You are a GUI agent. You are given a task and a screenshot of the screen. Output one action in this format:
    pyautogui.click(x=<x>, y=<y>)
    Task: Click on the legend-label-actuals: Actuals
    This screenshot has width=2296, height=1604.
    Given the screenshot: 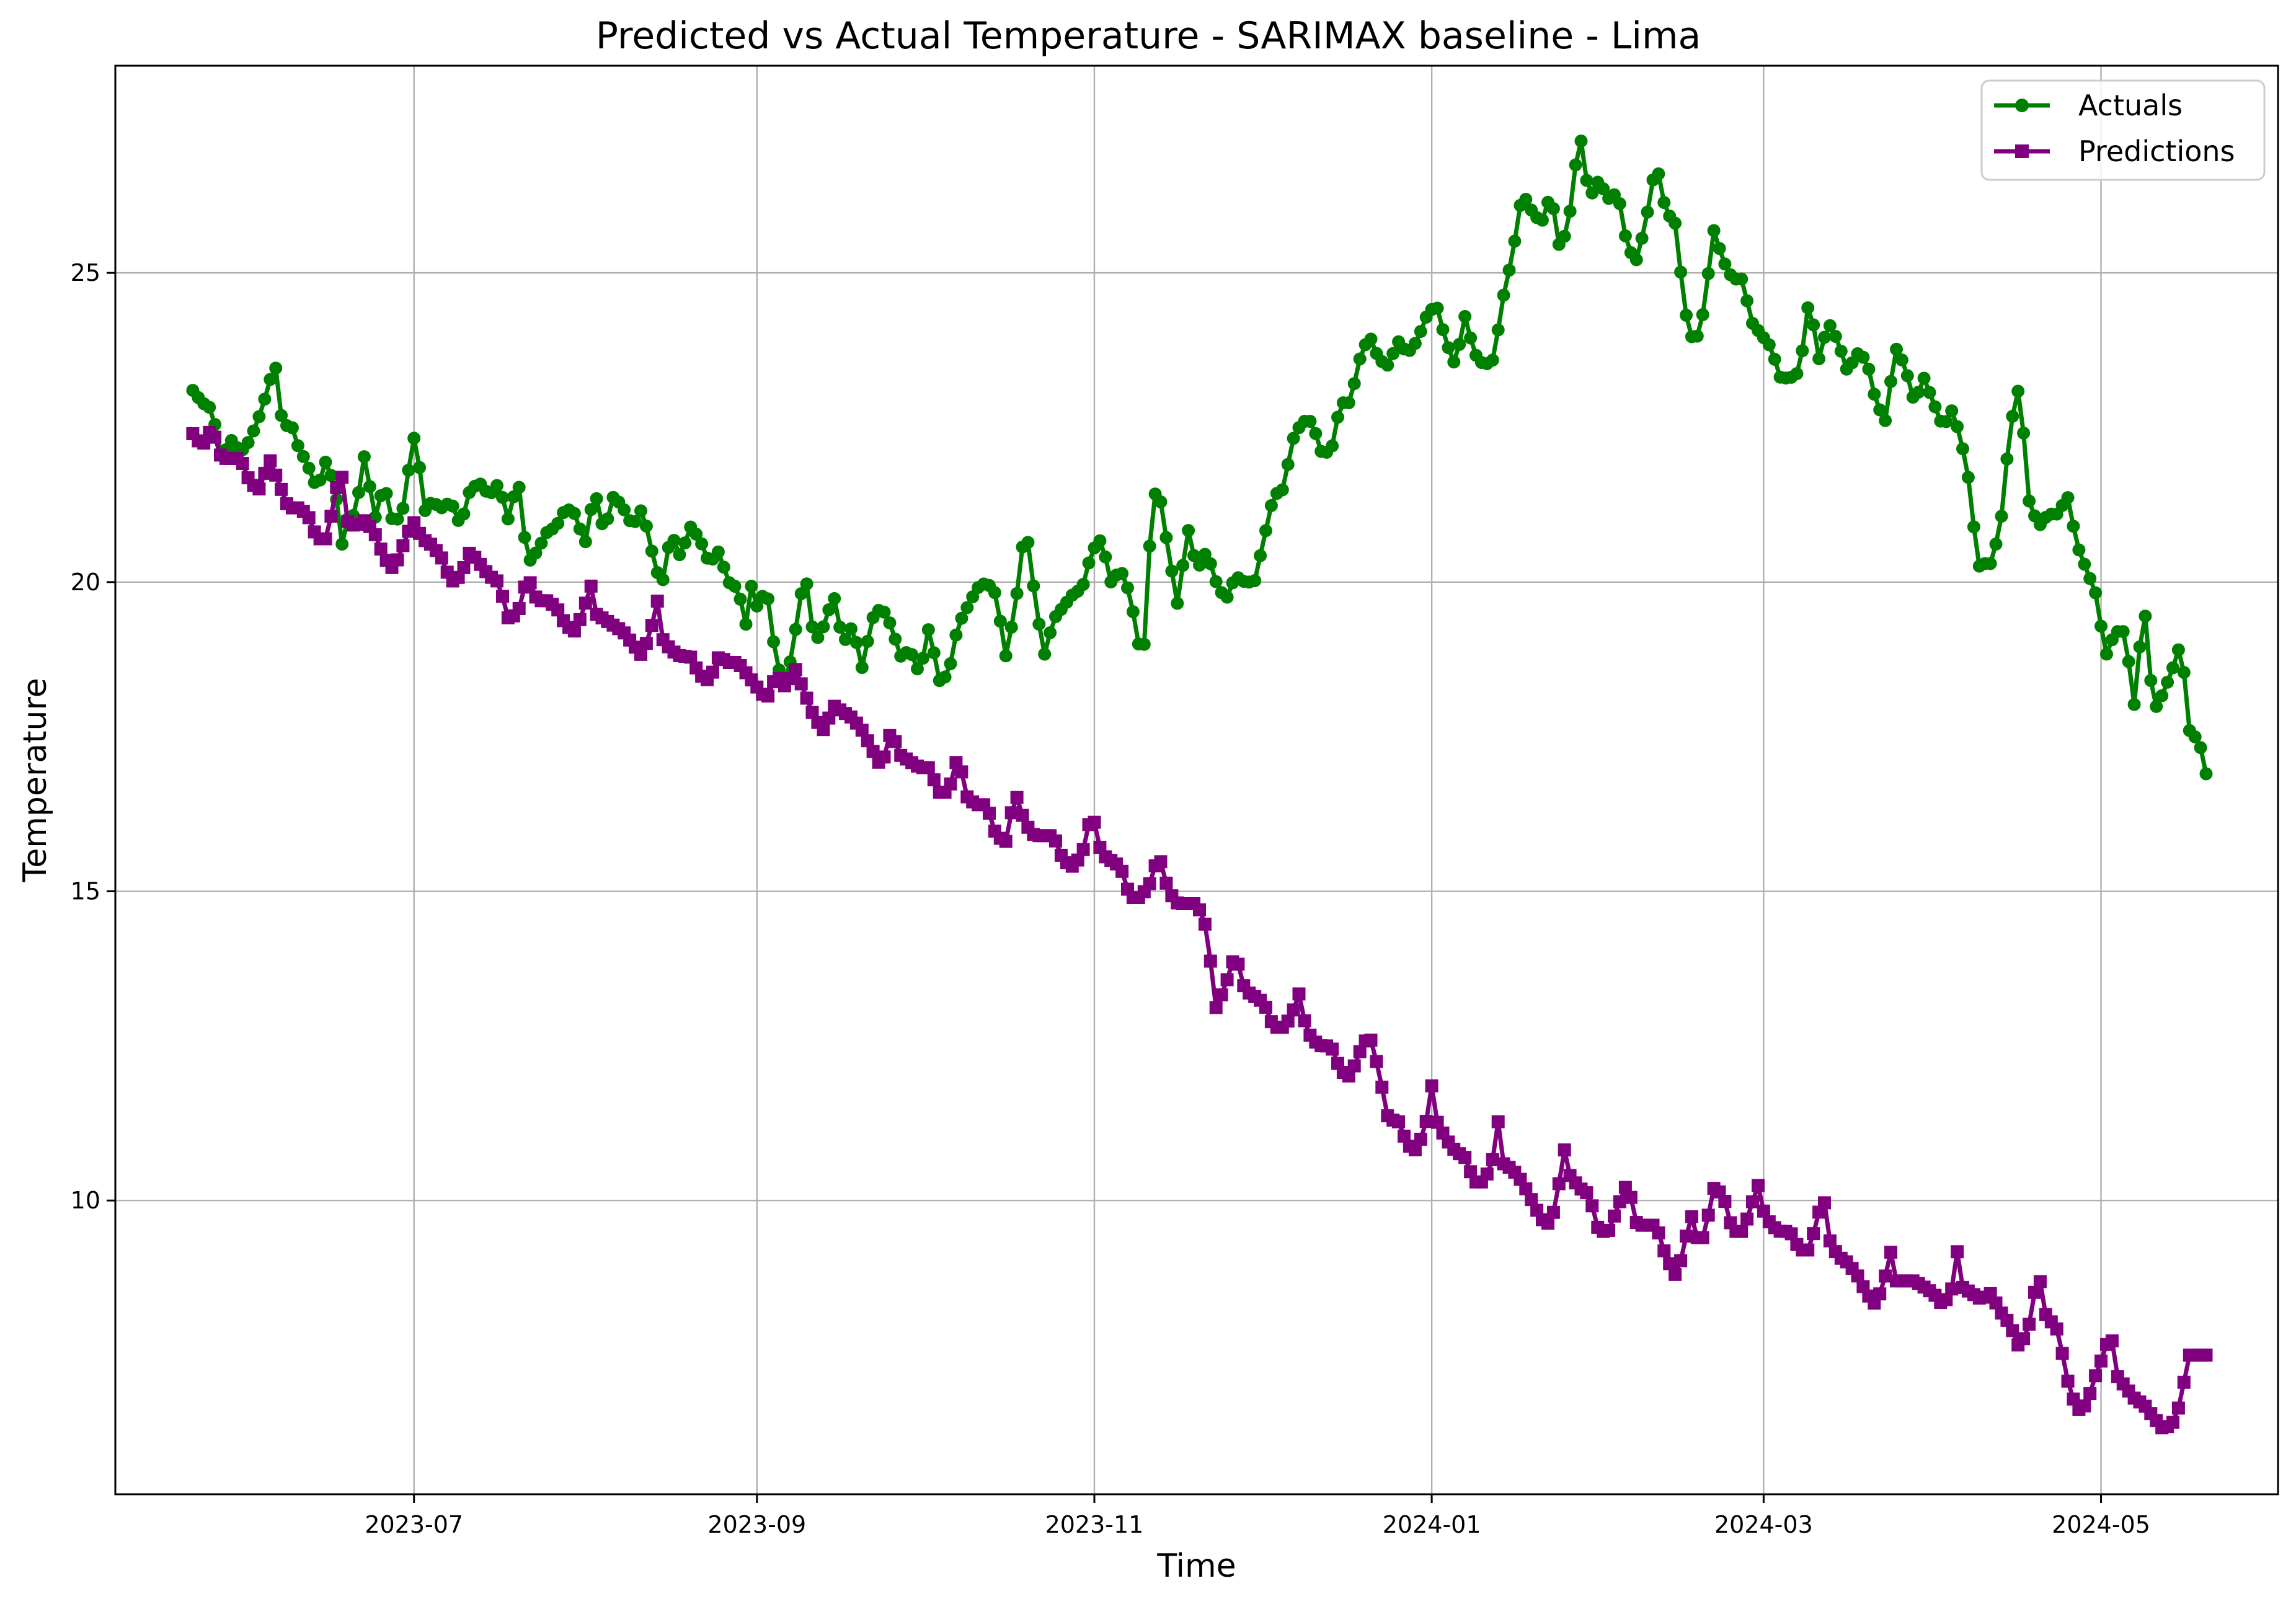 What is the action you would take?
    pyautogui.click(x=2130, y=105)
    